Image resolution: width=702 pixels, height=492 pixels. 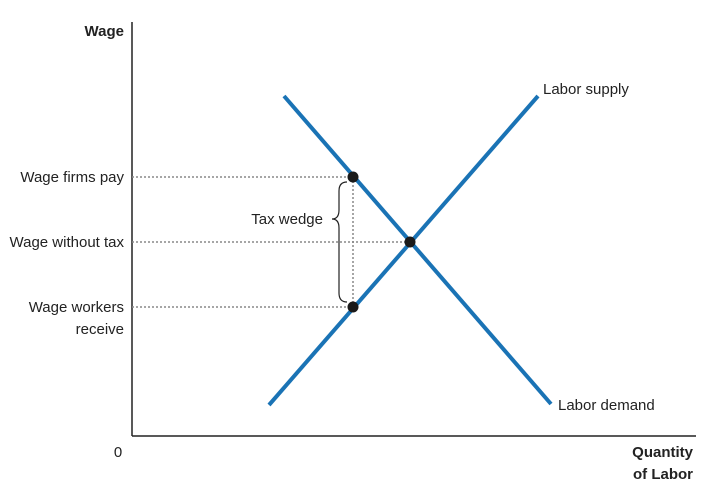 I want to click on point-wage-firms-pay, so click(x=353, y=177).